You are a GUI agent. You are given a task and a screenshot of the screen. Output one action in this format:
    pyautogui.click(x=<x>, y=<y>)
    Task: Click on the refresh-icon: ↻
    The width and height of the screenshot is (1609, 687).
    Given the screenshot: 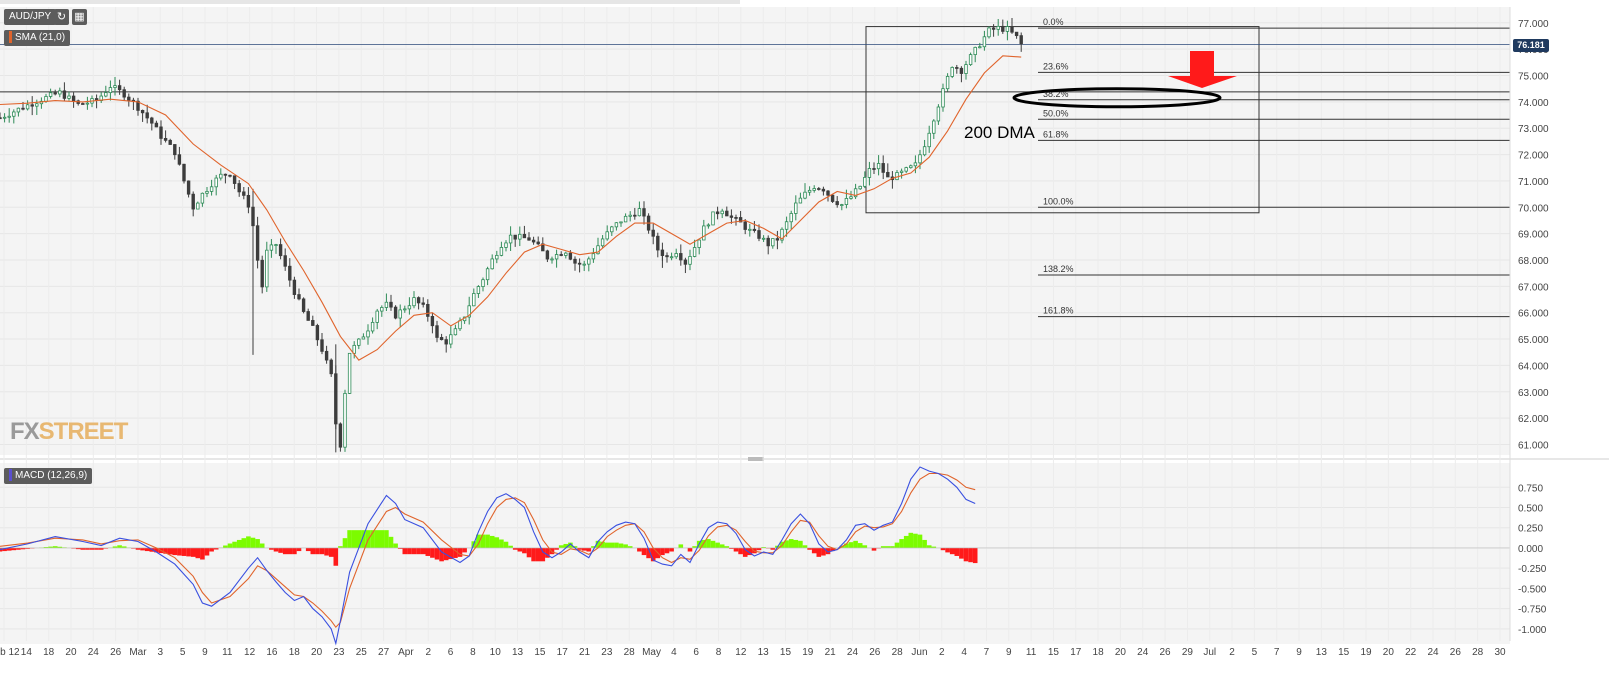 What is the action you would take?
    pyautogui.click(x=61, y=17)
    